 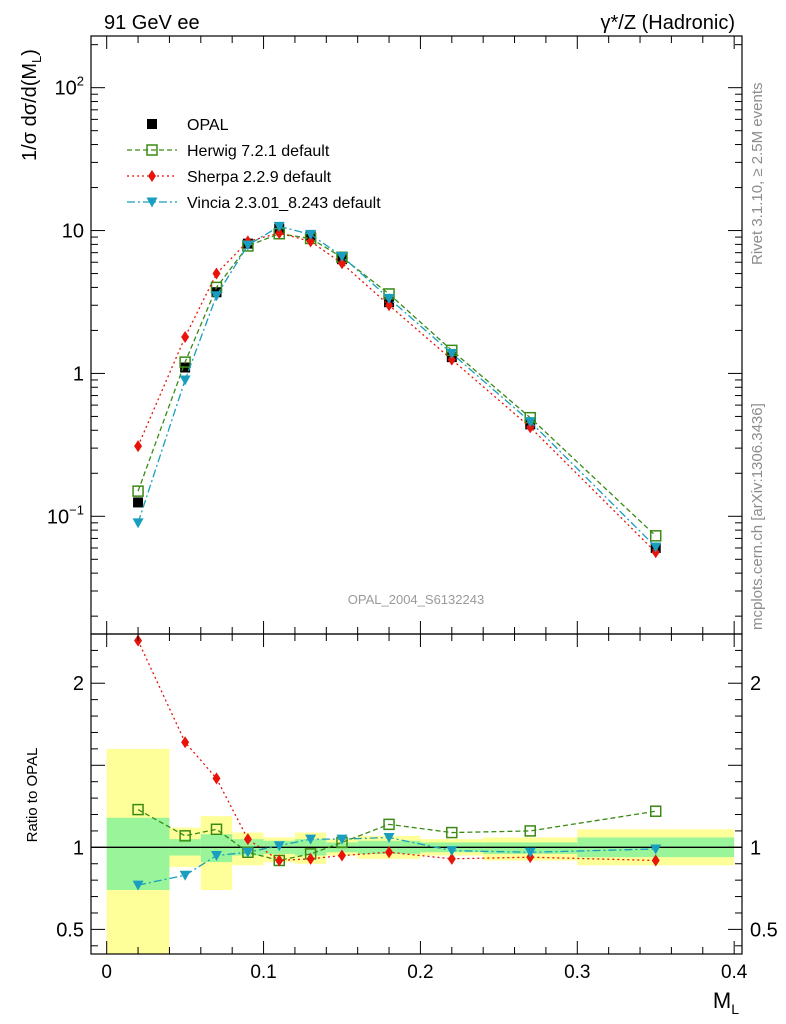 What do you see at coordinates (78, 374) in the screenshot?
I see `main-y-tick-label: 1` at bounding box center [78, 374].